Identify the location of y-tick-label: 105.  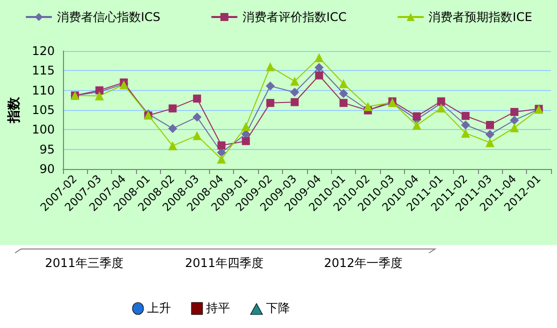
(43, 110).